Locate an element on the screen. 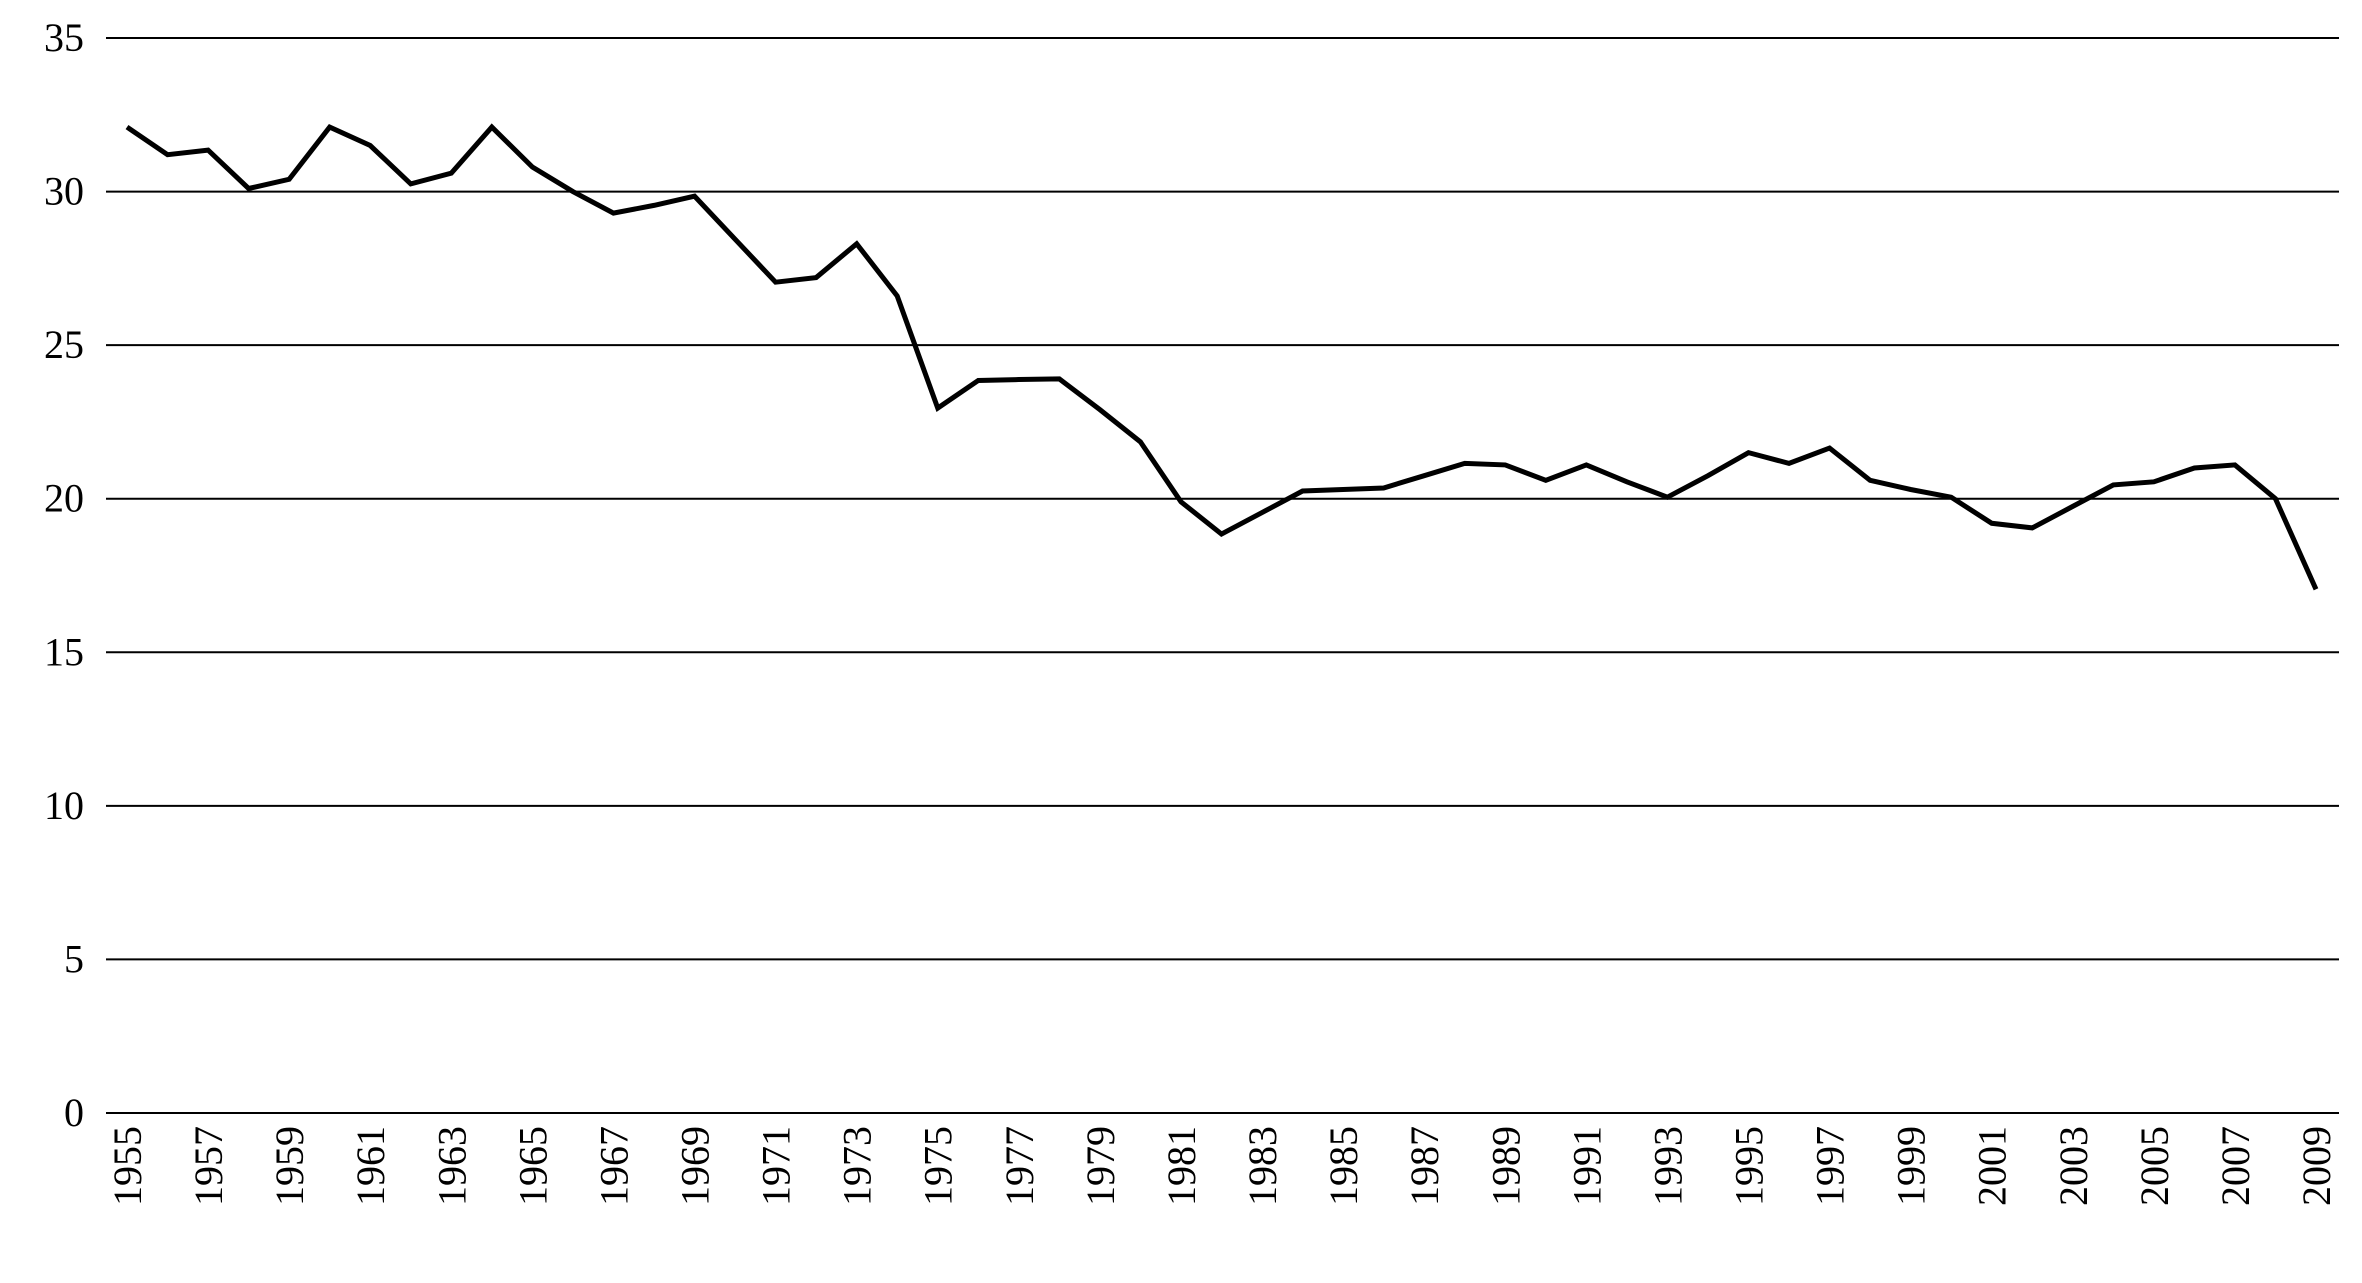 The width and height of the screenshot is (2362, 1283). x-tick-label: 1995 is located at coordinates (1748, 1166).